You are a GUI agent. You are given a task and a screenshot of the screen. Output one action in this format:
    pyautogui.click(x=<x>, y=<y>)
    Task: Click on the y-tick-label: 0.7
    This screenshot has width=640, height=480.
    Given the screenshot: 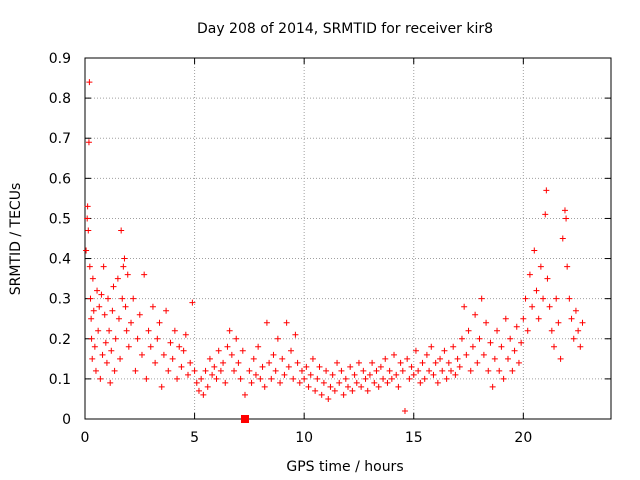 What is the action you would take?
    pyautogui.click(x=60, y=139)
    